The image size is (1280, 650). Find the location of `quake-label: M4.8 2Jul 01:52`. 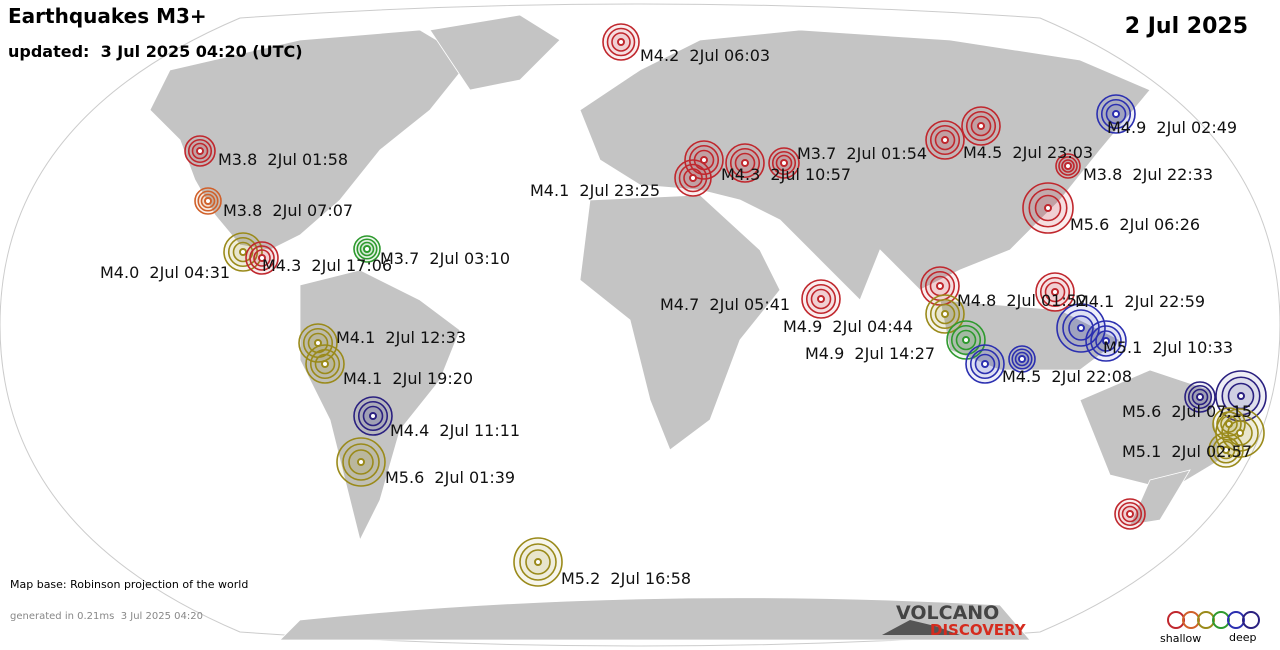

quake-label: M4.8 2Jul 01:52 is located at coordinates (1022, 300).